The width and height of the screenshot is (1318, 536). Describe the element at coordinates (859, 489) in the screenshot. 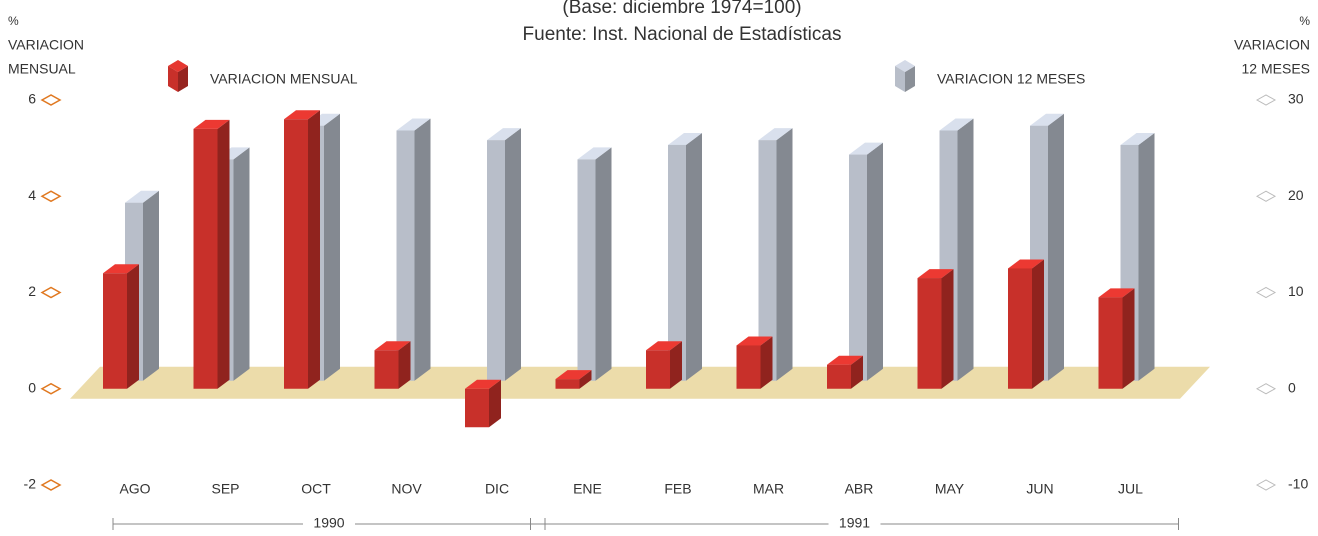

I see `x-tick-label: ABR` at that location.